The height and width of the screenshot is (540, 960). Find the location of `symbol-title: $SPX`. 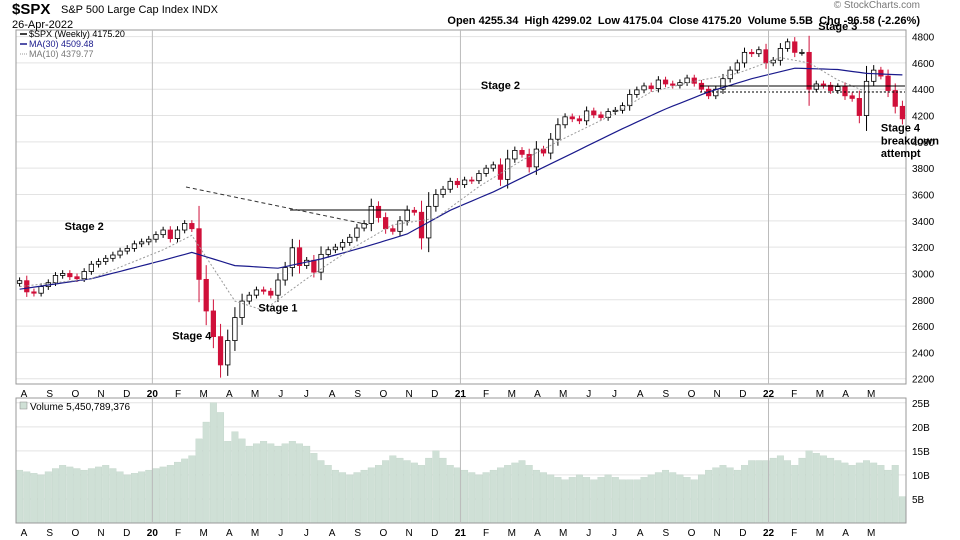

symbol-title: $SPX is located at coordinates (31, 9).